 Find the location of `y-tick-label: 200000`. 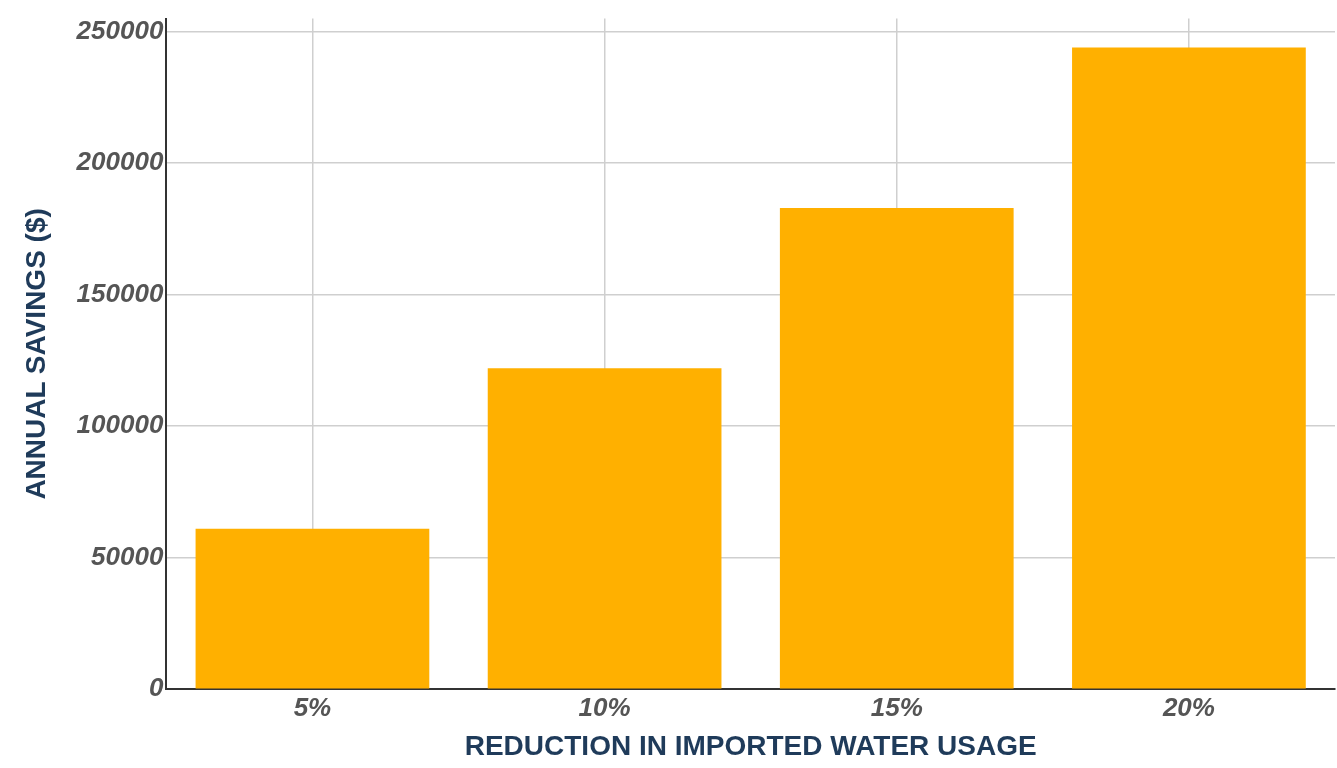

y-tick-label: 200000 is located at coordinates (119, 161).